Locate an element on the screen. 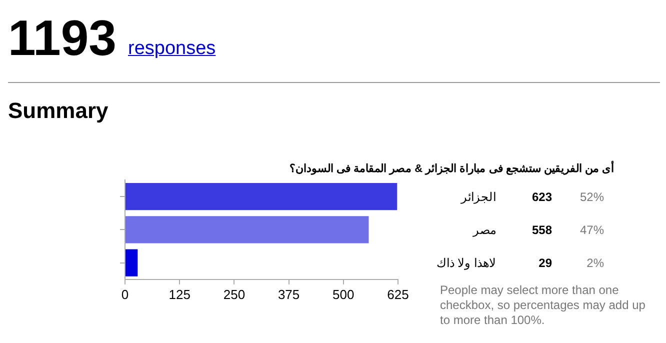 This screenshot has width=666, height=343. x-tick-label: 250 is located at coordinates (234, 294).